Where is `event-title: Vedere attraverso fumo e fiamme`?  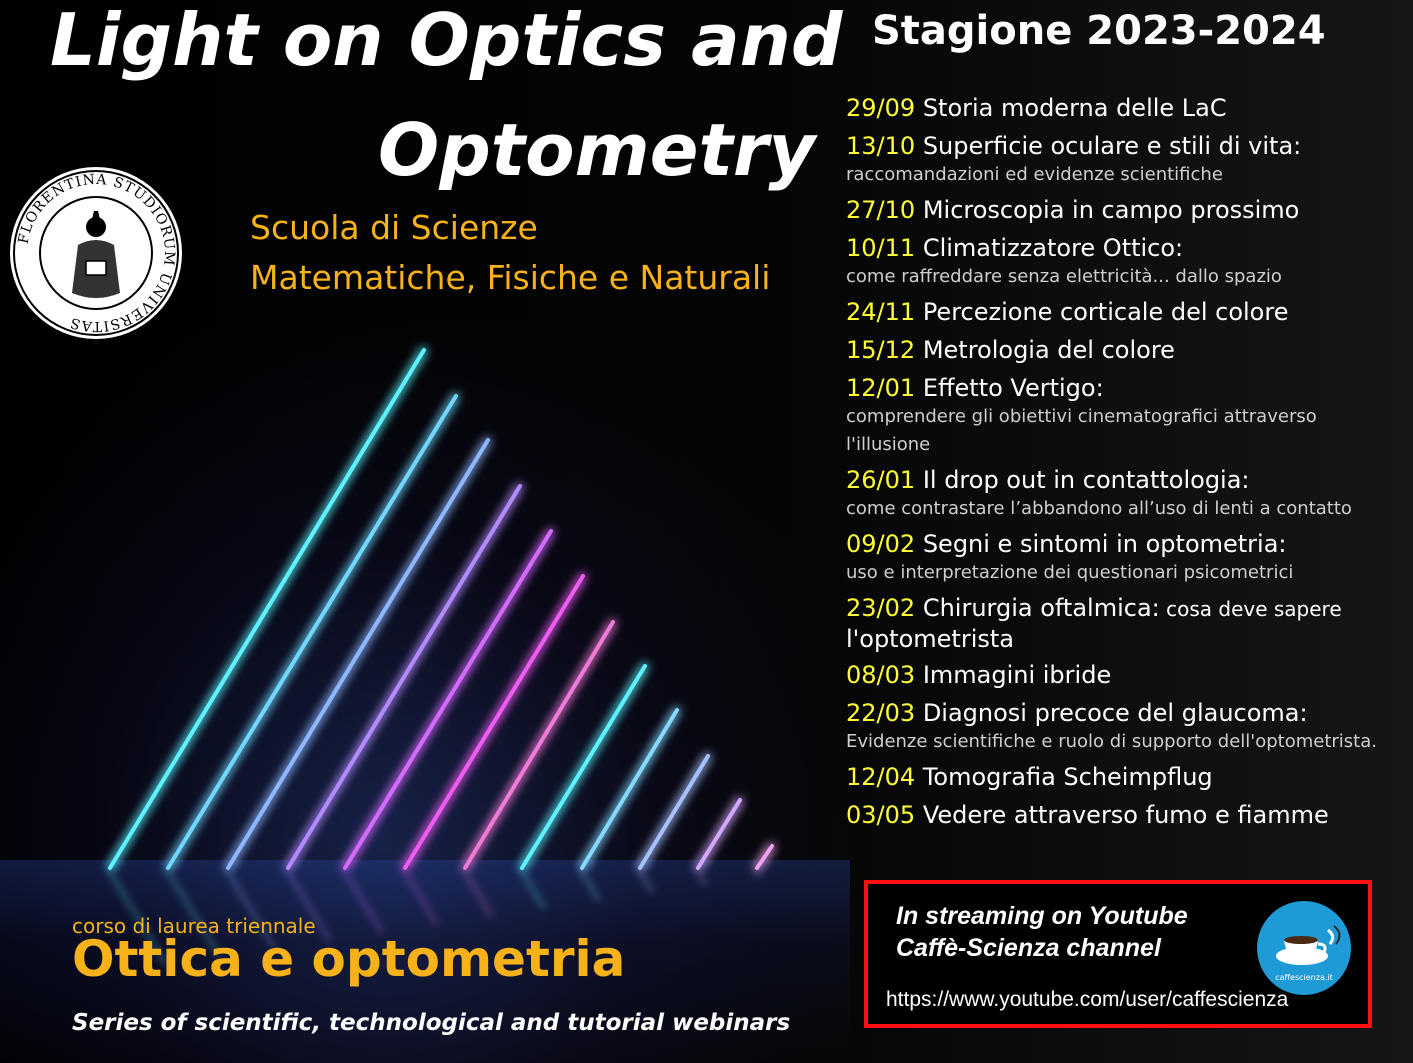 event-title: Vedere attraverso fumo e fiamme is located at coordinates (1125, 815).